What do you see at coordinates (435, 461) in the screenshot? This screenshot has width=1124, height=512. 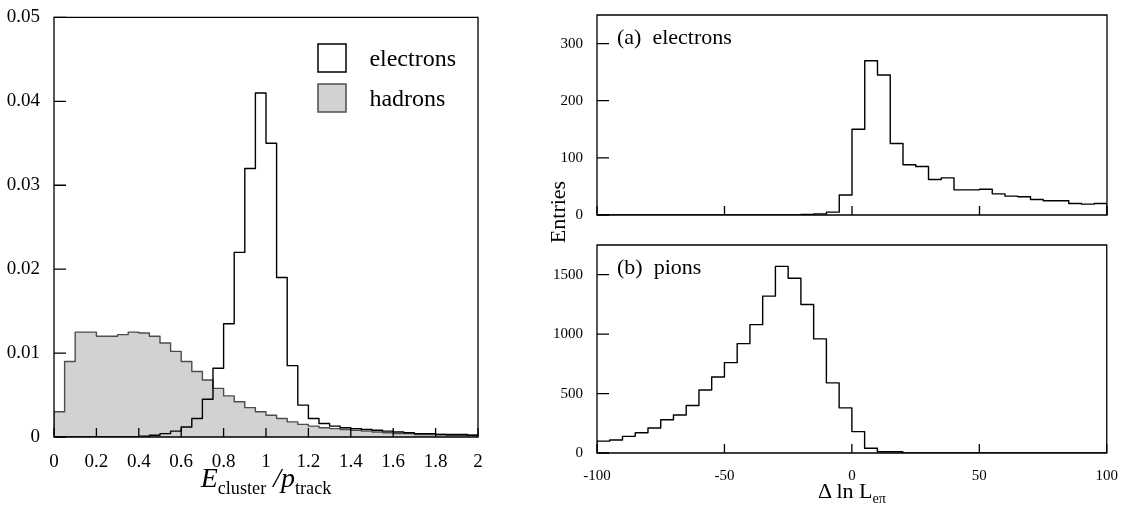 I see `x-tick-label: 1.8` at bounding box center [435, 461].